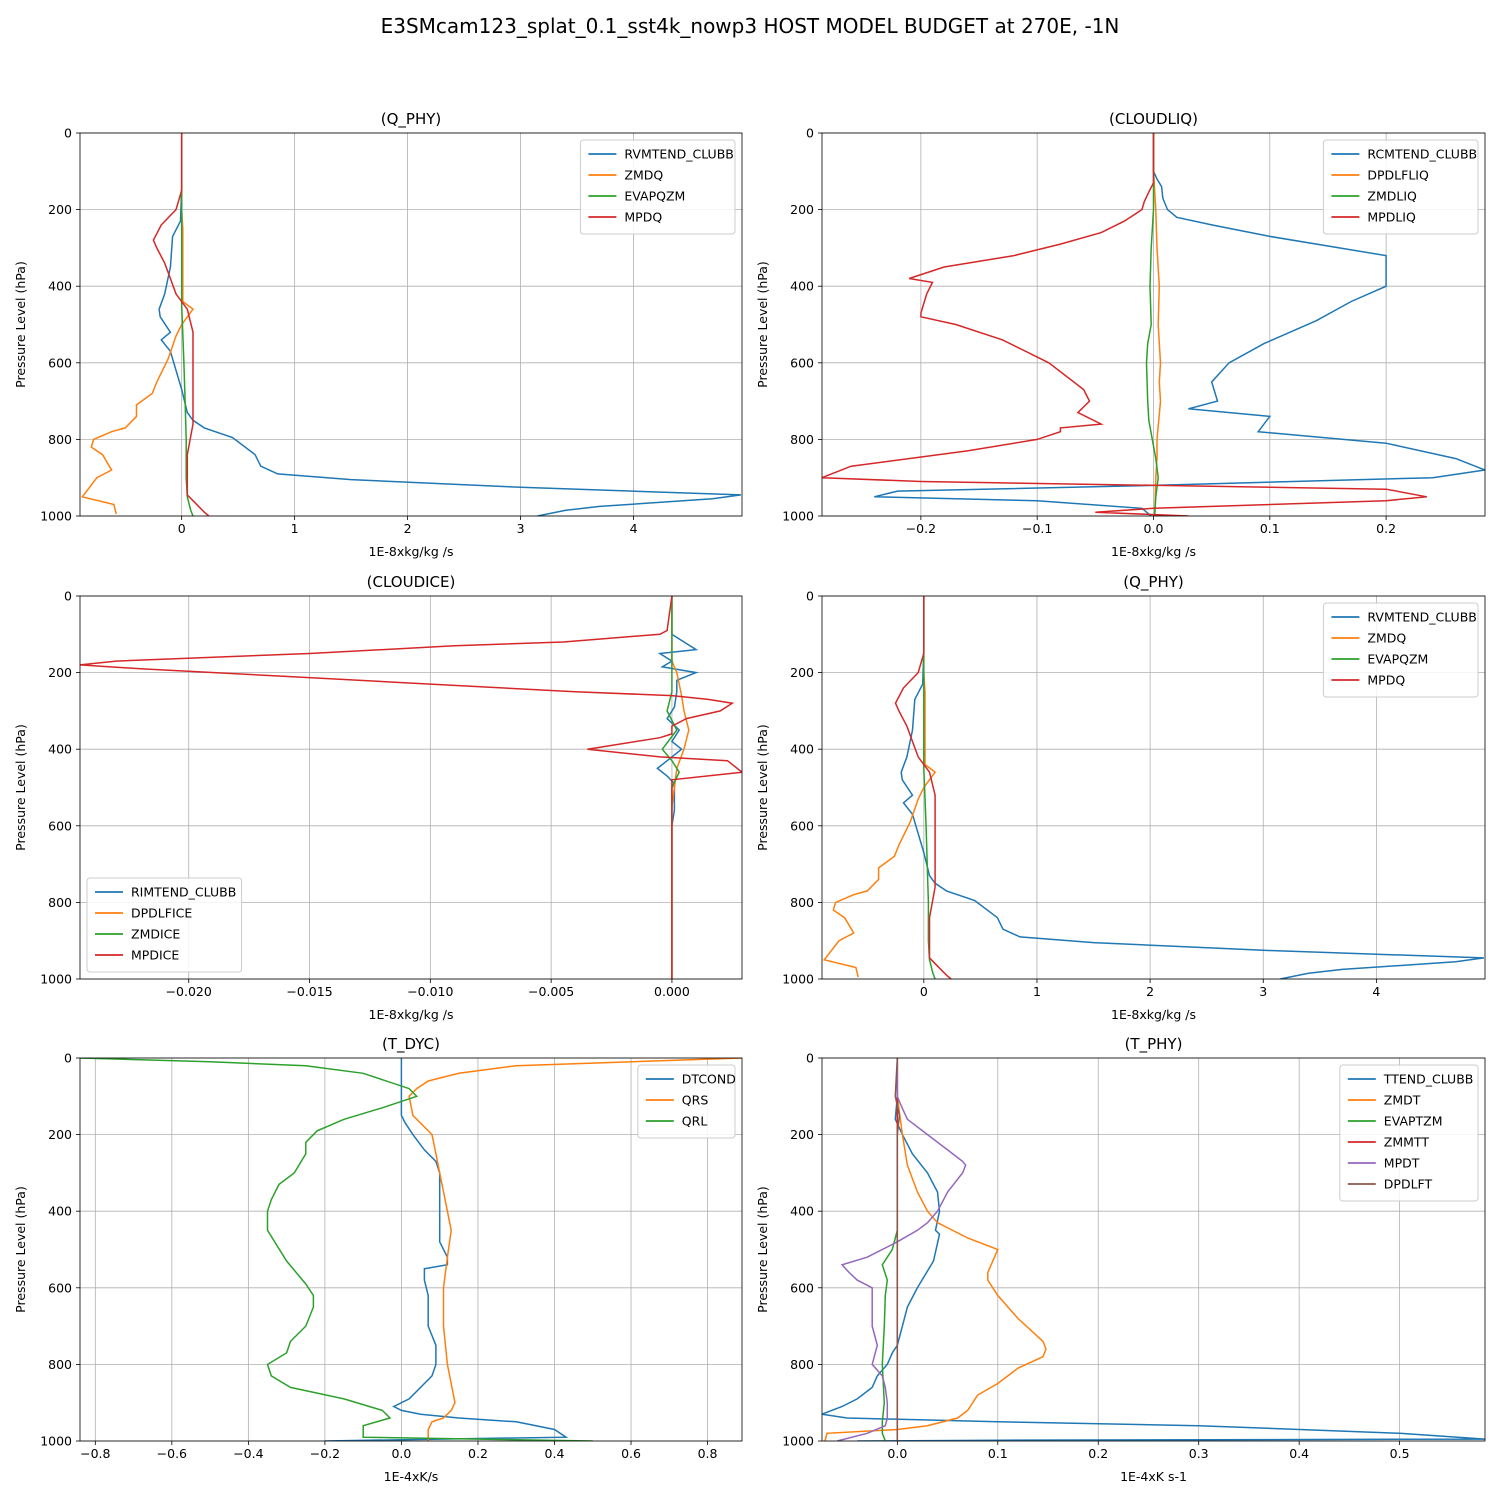  I want to click on chart-title: (T_PHY), so click(1154, 1044).